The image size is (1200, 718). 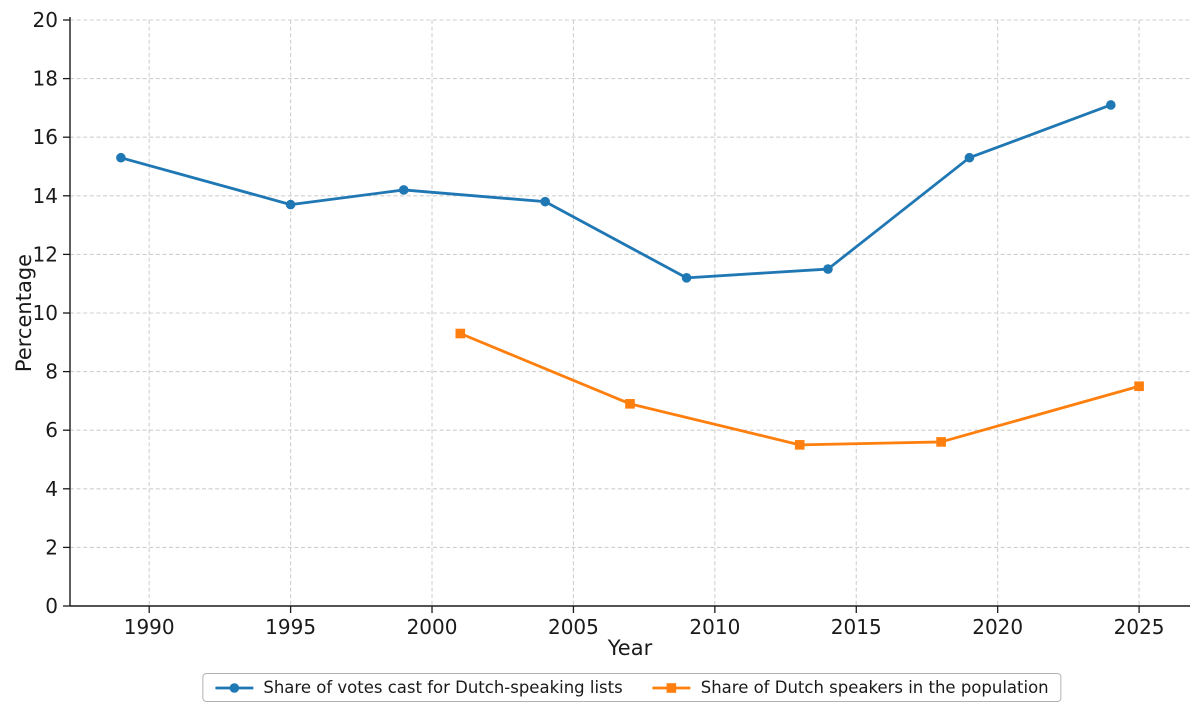 I want to click on x-tick-label: 1990, so click(x=149, y=627).